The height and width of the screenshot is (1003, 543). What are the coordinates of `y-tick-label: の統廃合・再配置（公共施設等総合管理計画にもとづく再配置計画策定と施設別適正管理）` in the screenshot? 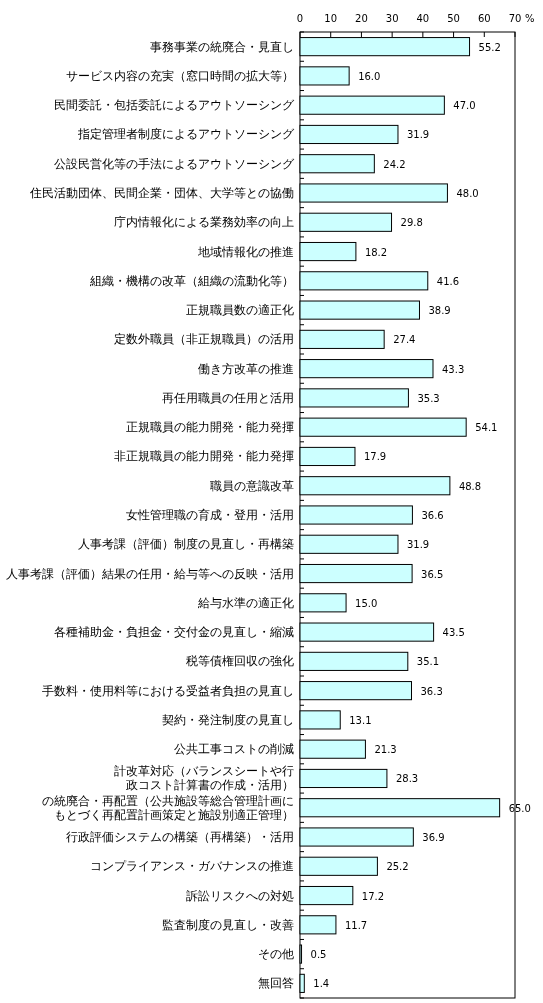 It's located at (168, 807).